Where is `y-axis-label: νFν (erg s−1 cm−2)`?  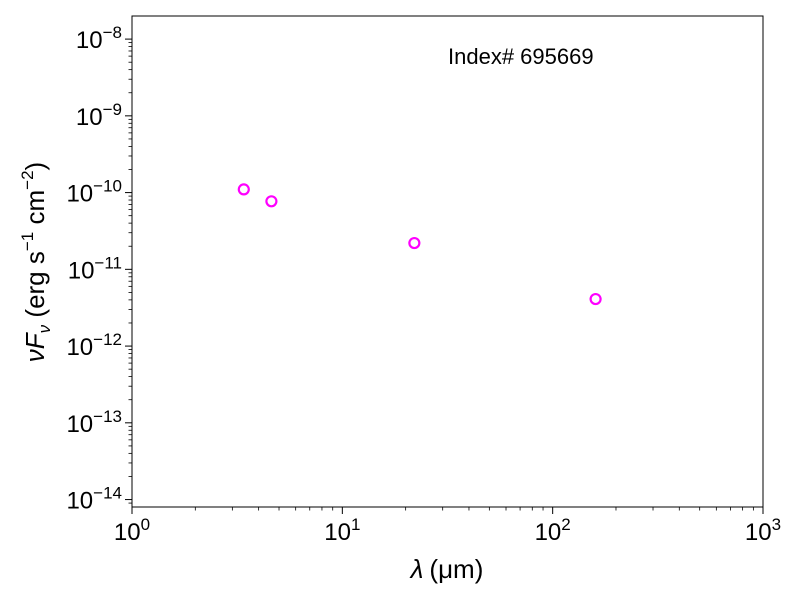 y-axis-label: νFν (erg s−1 cm−2) is located at coordinates (36, 262).